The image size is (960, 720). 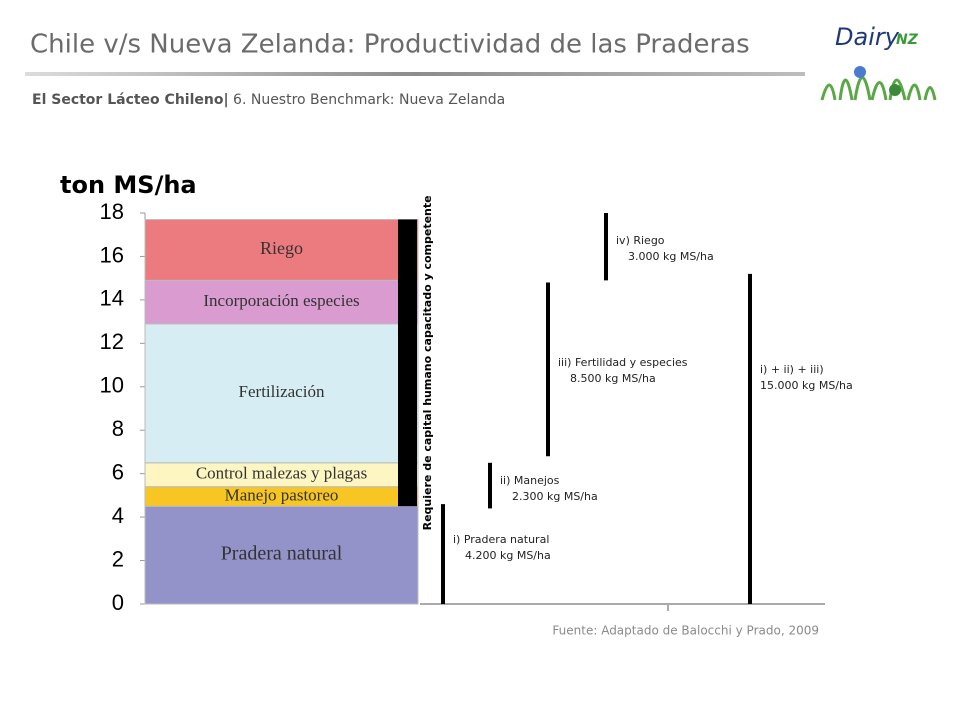 I want to click on segment-label: Fertilización, so click(x=282, y=391).